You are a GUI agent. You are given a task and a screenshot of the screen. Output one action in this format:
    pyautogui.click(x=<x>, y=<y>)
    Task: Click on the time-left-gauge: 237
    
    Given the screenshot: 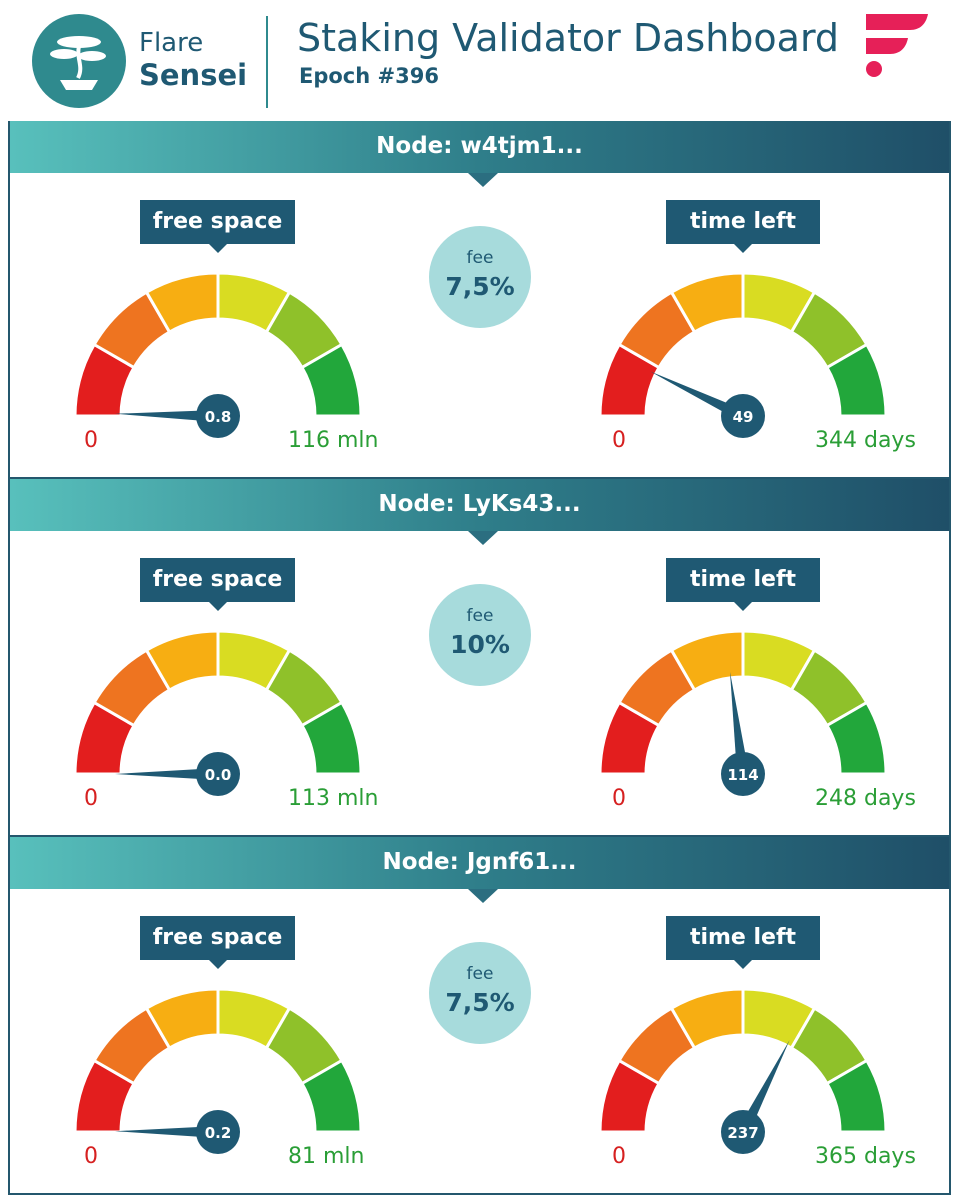 What is the action you would take?
    pyautogui.click(x=748, y=1076)
    